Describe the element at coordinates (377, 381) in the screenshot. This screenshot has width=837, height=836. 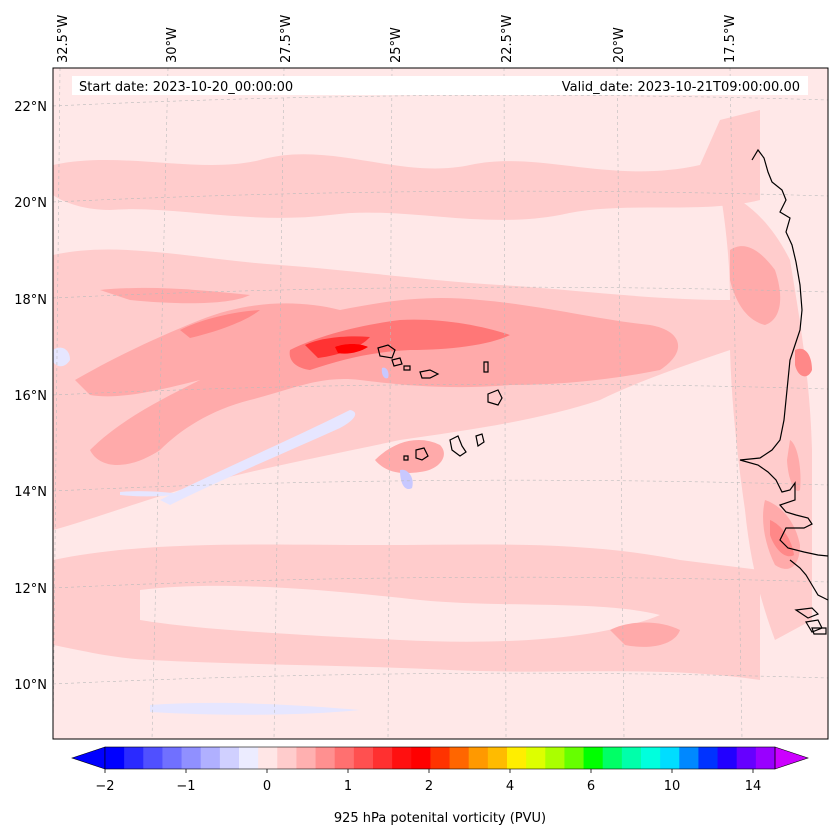
I see `pv-contour-pink-band` at that location.